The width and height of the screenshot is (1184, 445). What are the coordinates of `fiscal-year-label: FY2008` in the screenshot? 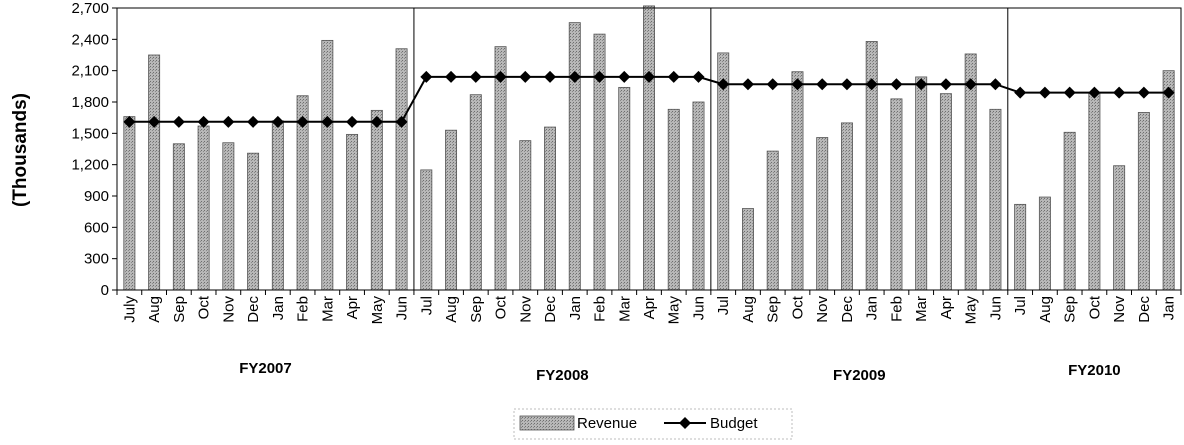 It's located at (562, 375).